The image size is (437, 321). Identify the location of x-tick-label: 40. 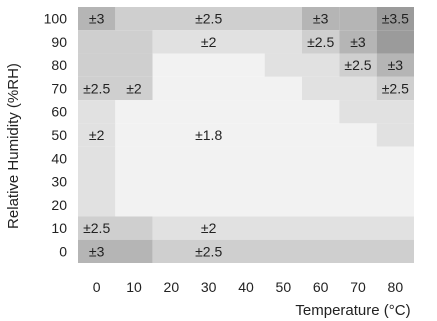
(246, 287).